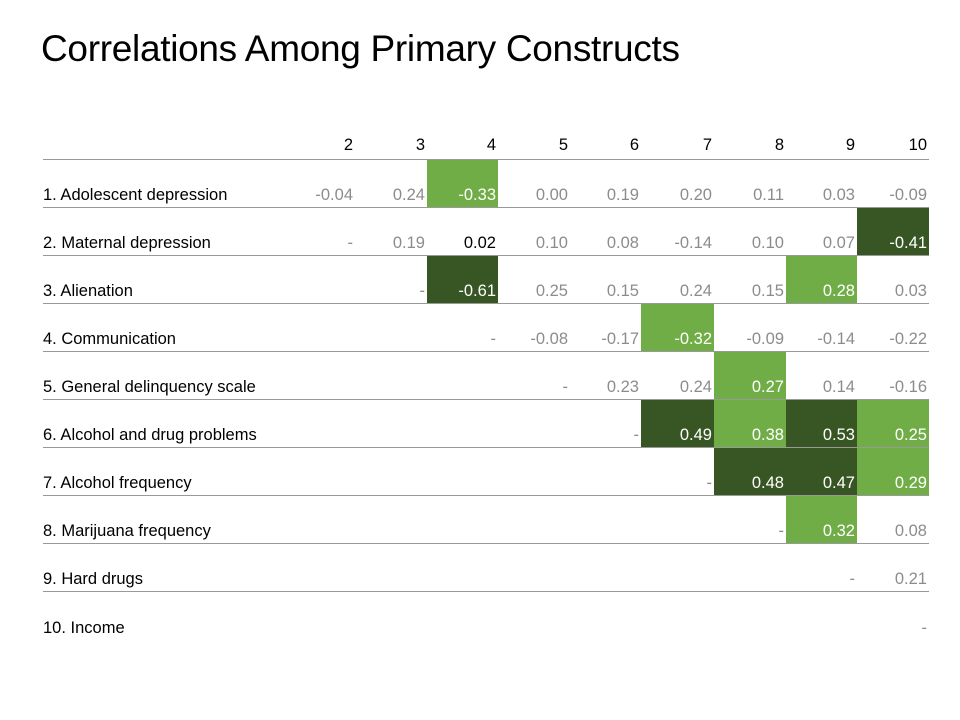 This screenshot has width=960, height=720. What do you see at coordinates (164, 183) in the screenshot?
I see `row-label: 1. Adolescent depression` at bounding box center [164, 183].